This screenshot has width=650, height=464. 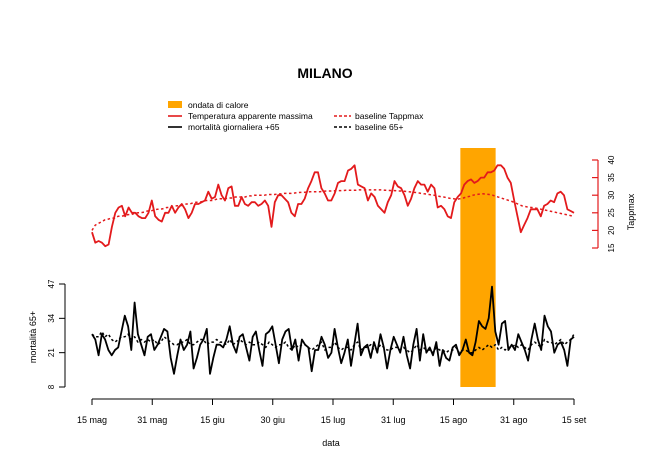 I want to click on x-tick-label: 31 mag, so click(x=152, y=420).